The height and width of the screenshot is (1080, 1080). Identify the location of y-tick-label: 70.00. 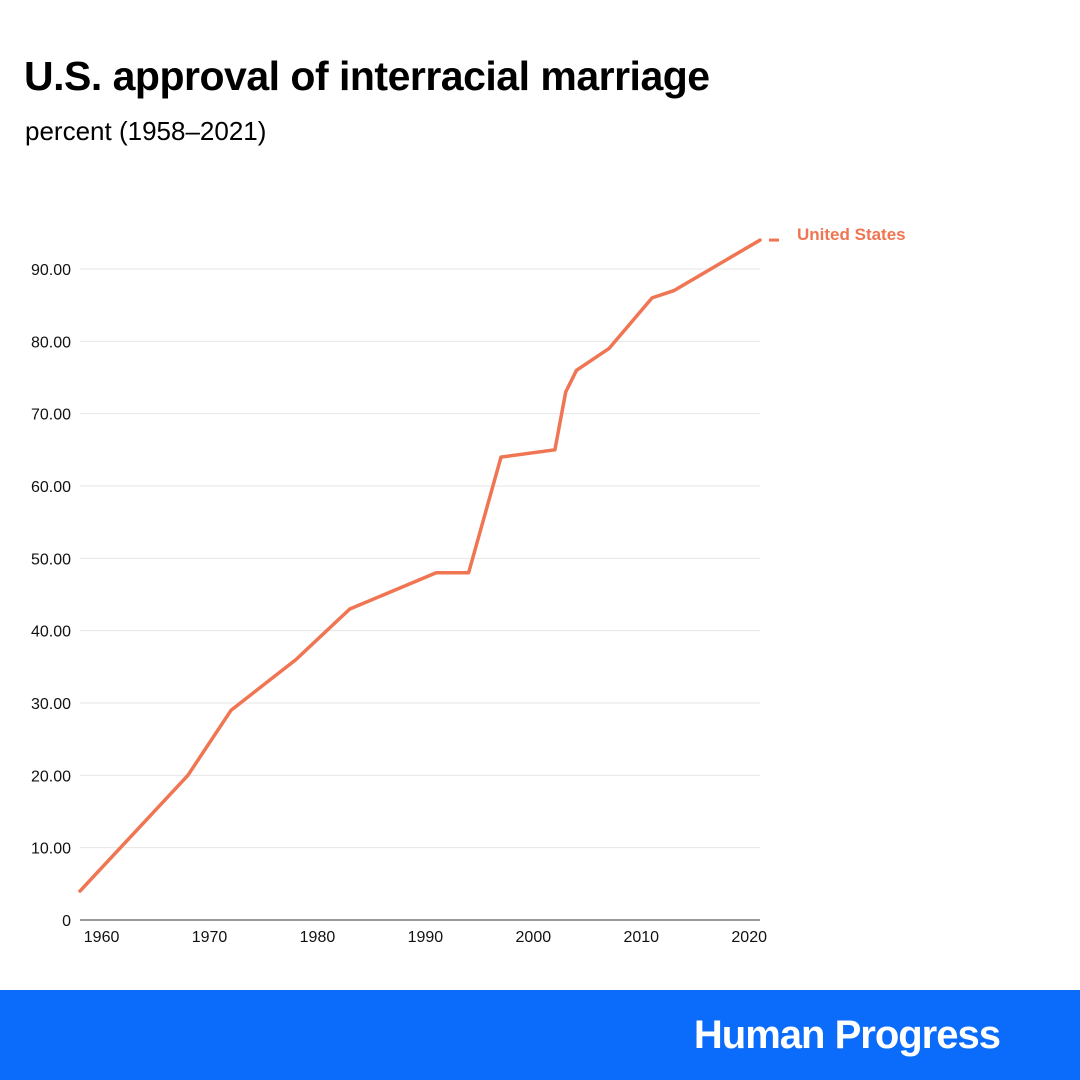
(51, 415).